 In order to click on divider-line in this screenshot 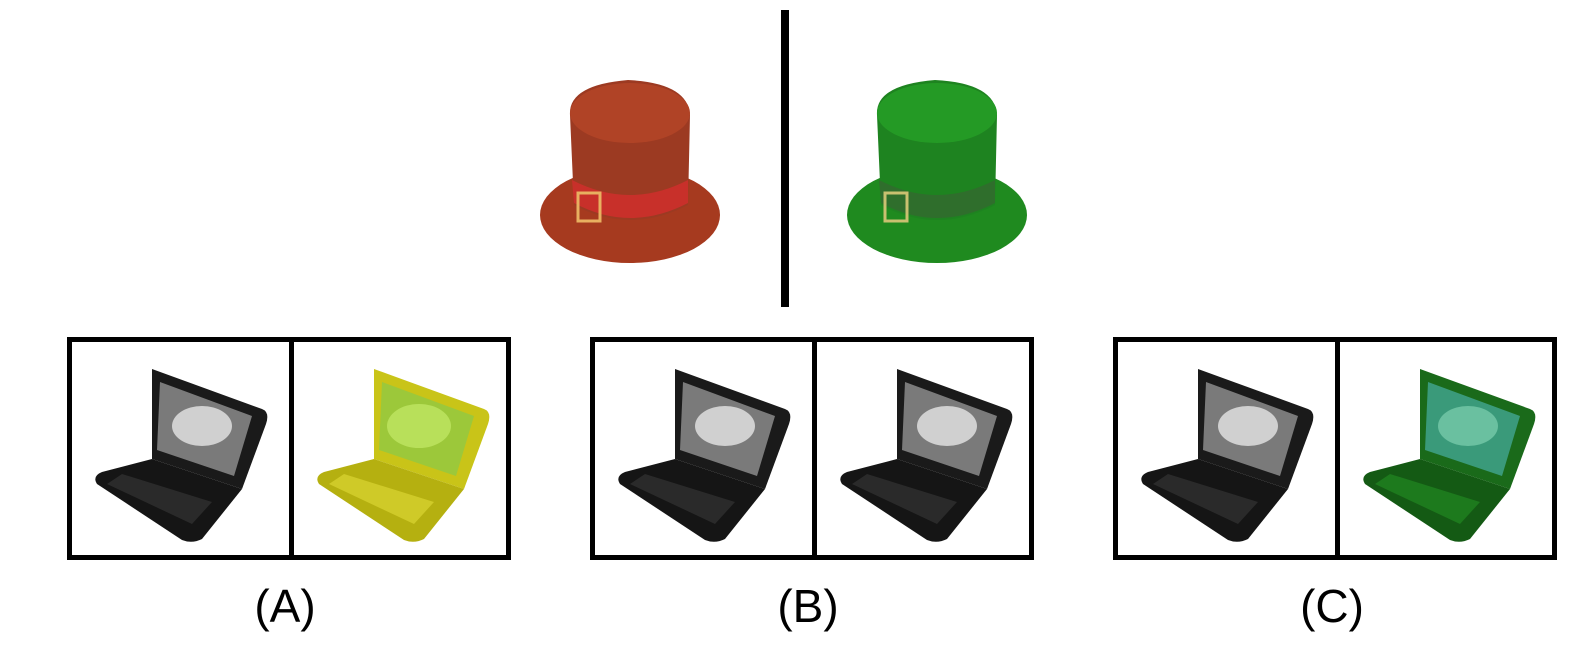, I will do `click(785, 158)`.